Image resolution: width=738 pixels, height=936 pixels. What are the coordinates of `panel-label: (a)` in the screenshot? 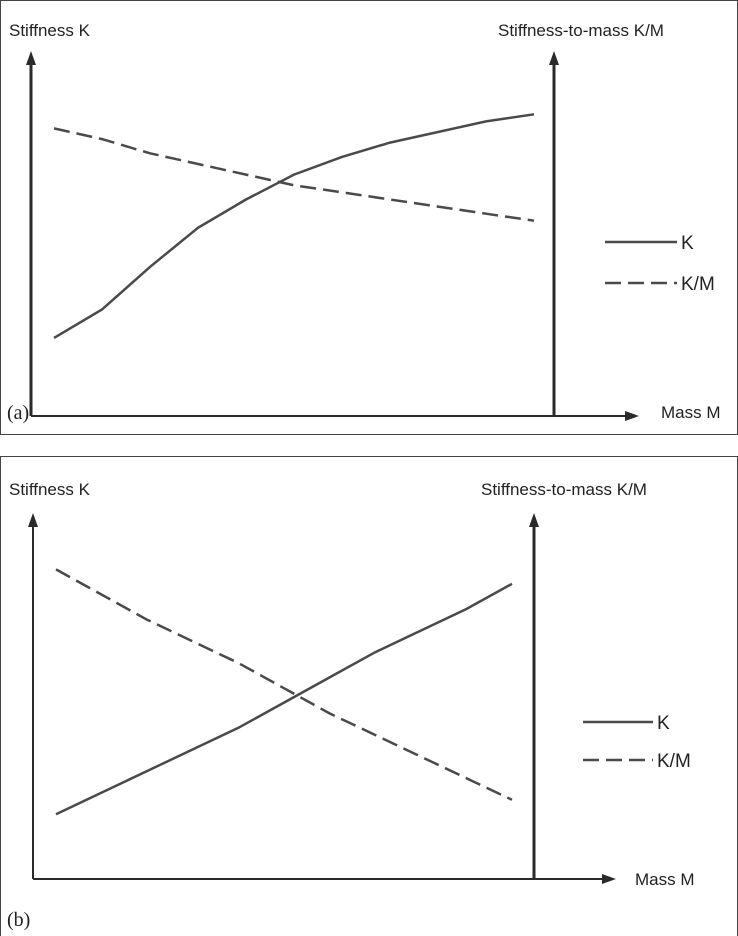 It's located at (18, 413).